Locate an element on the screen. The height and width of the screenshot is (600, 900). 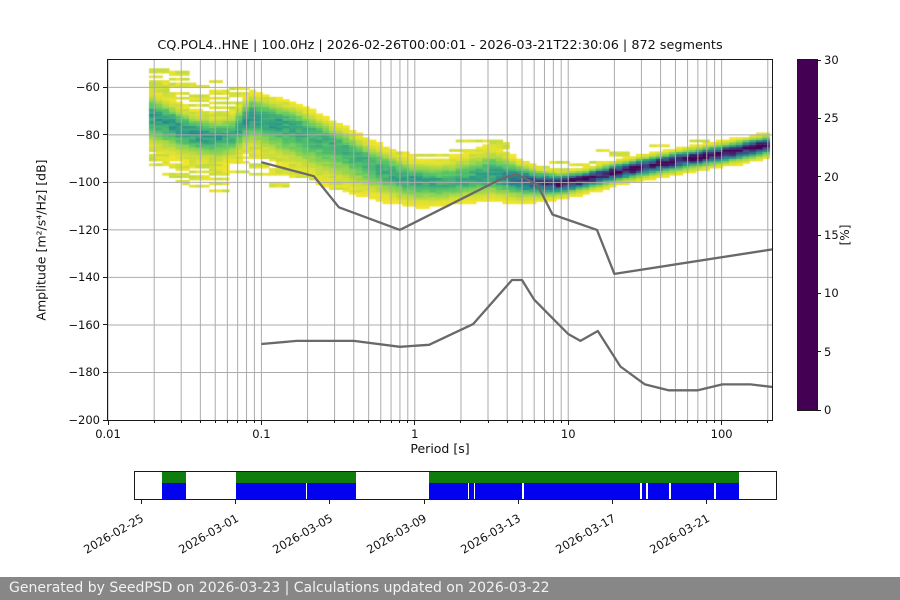
timeline-date-label: 2026-03-05 is located at coordinates (302, 534).